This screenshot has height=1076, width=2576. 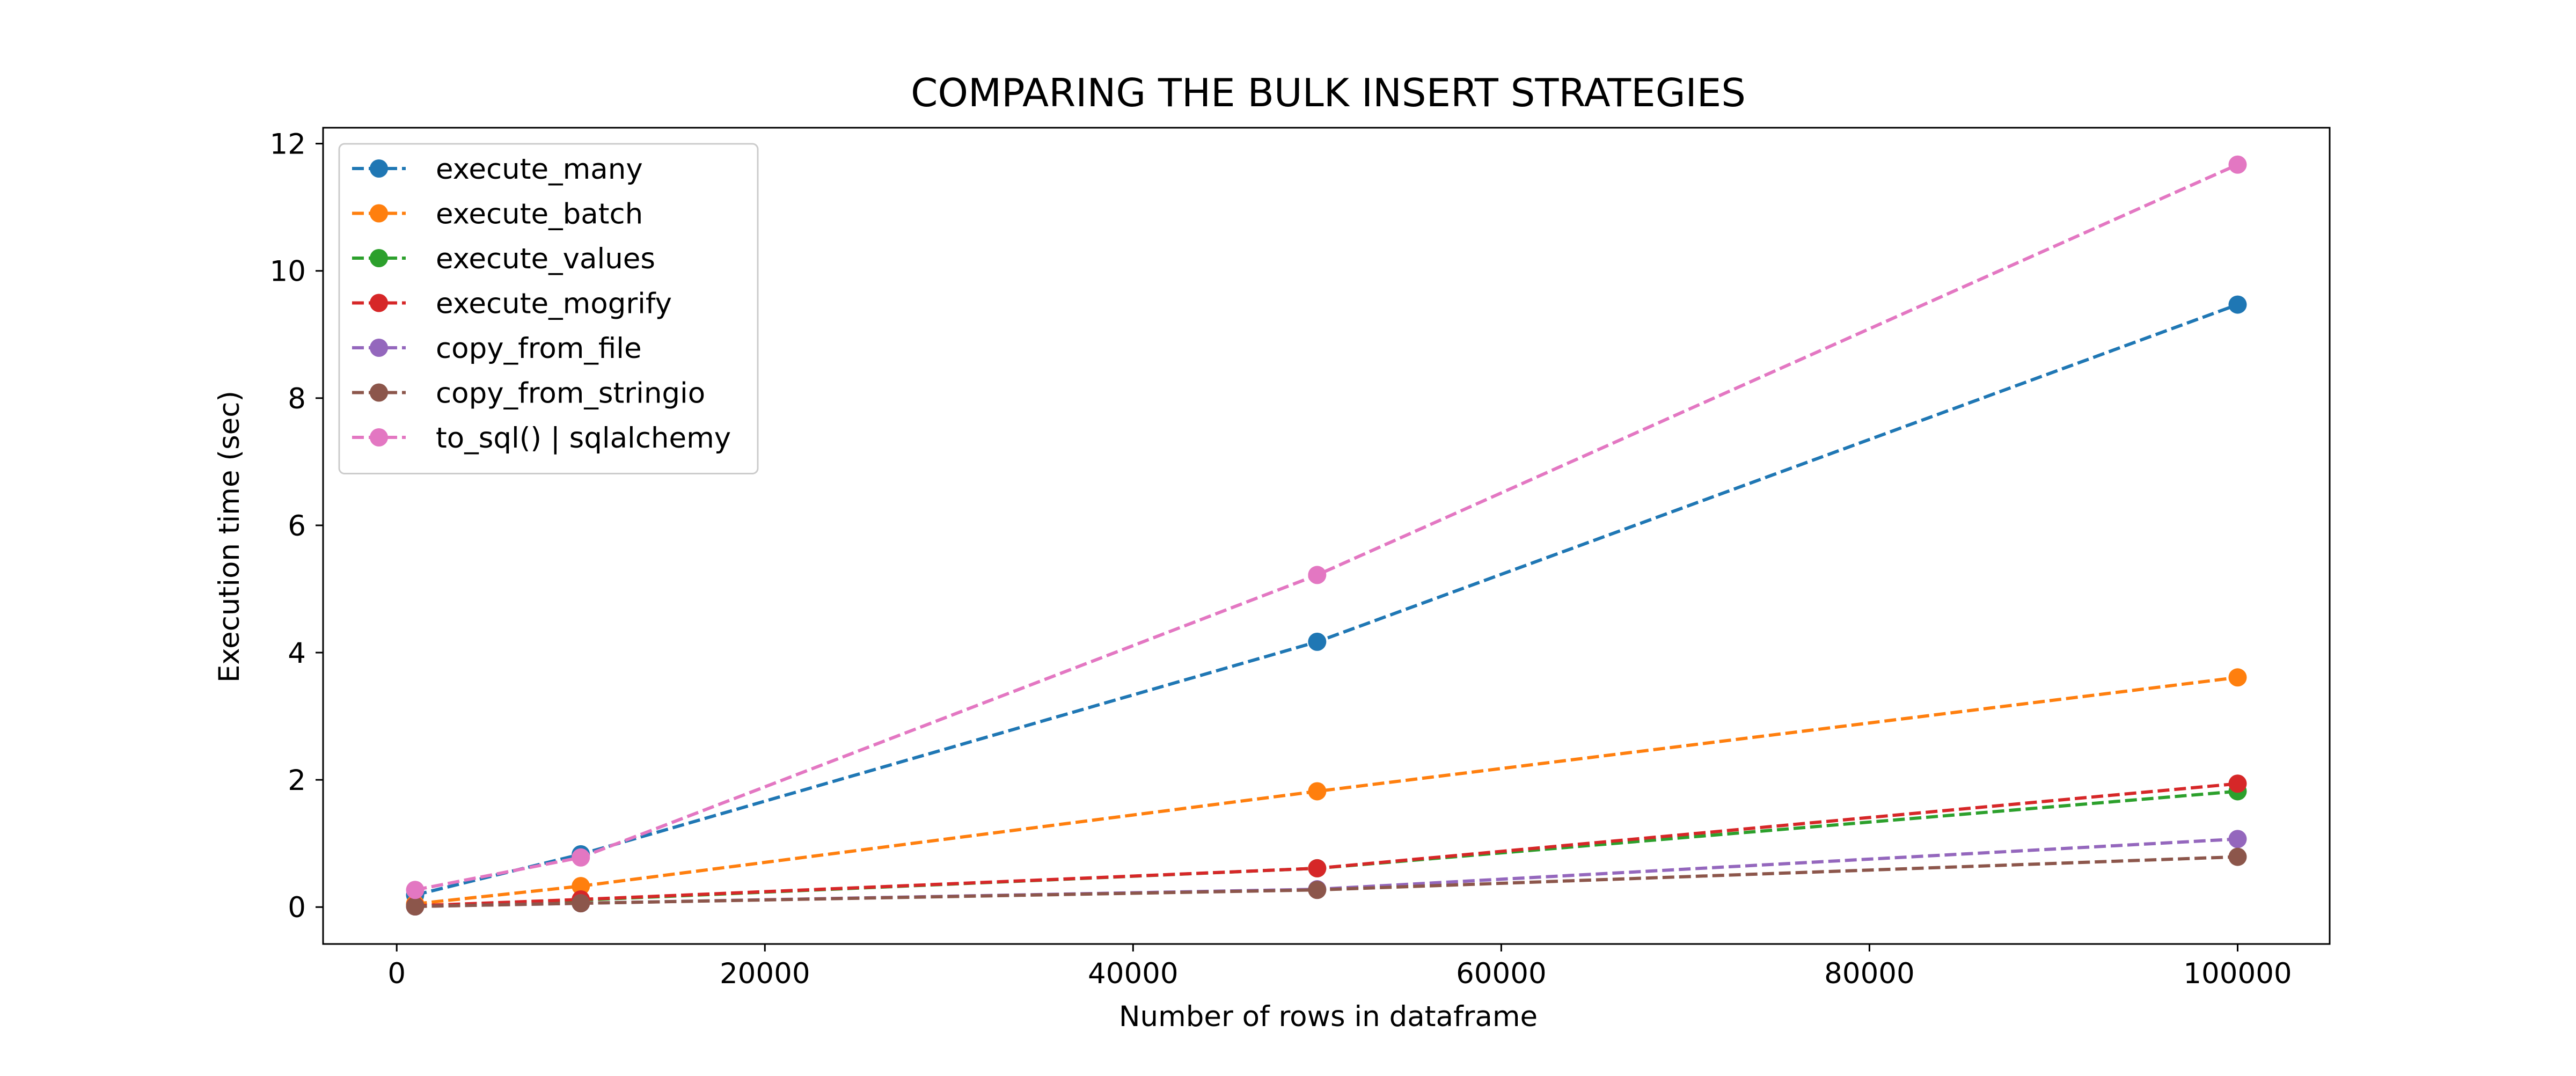 What do you see at coordinates (297, 907) in the screenshot?
I see `y-tick-label: 0` at bounding box center [297, 907].